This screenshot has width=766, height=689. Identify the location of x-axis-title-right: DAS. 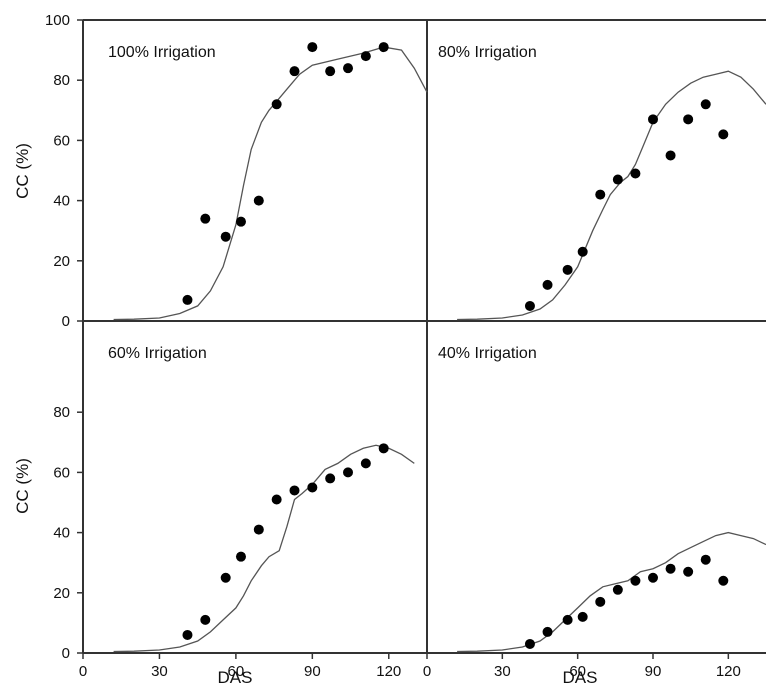
(580, 677).